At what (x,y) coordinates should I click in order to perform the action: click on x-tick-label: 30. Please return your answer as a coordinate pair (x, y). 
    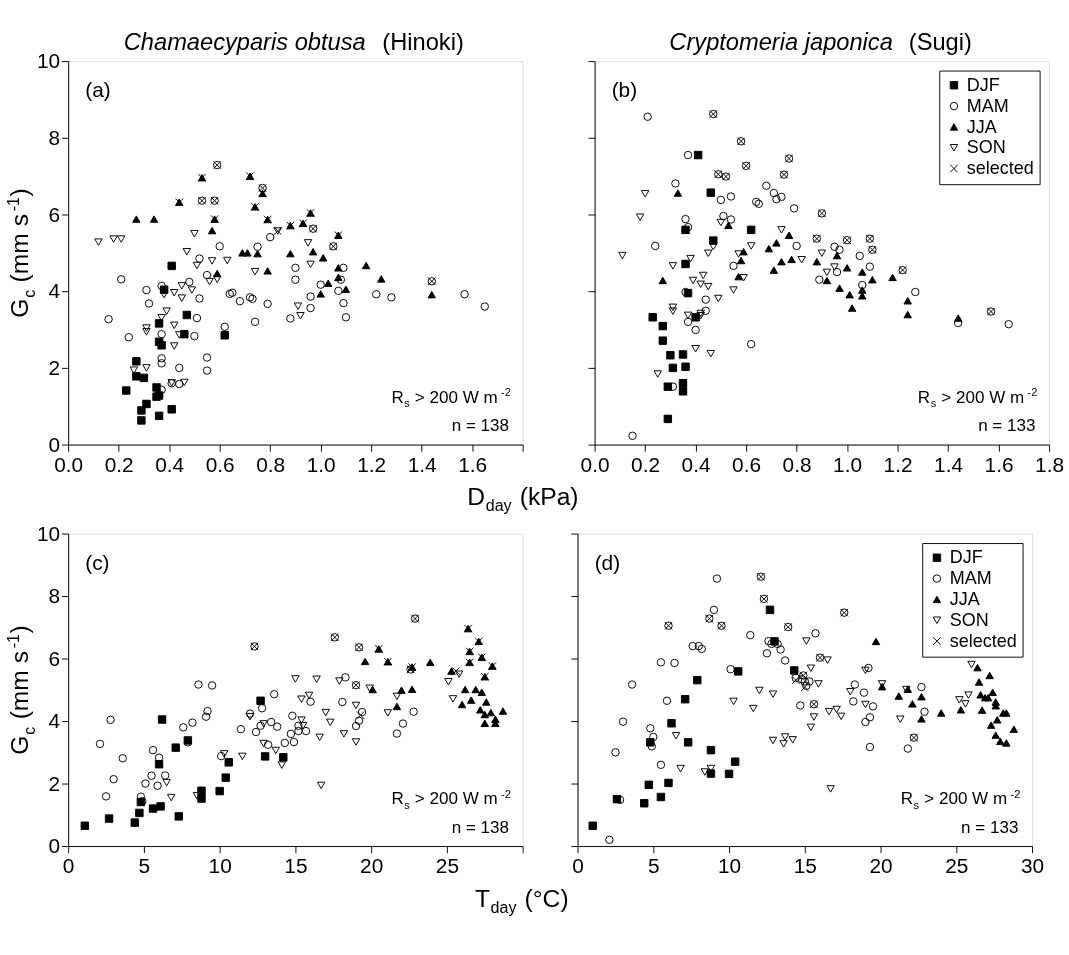
    Looking at the image, I should click on (1032, 866).